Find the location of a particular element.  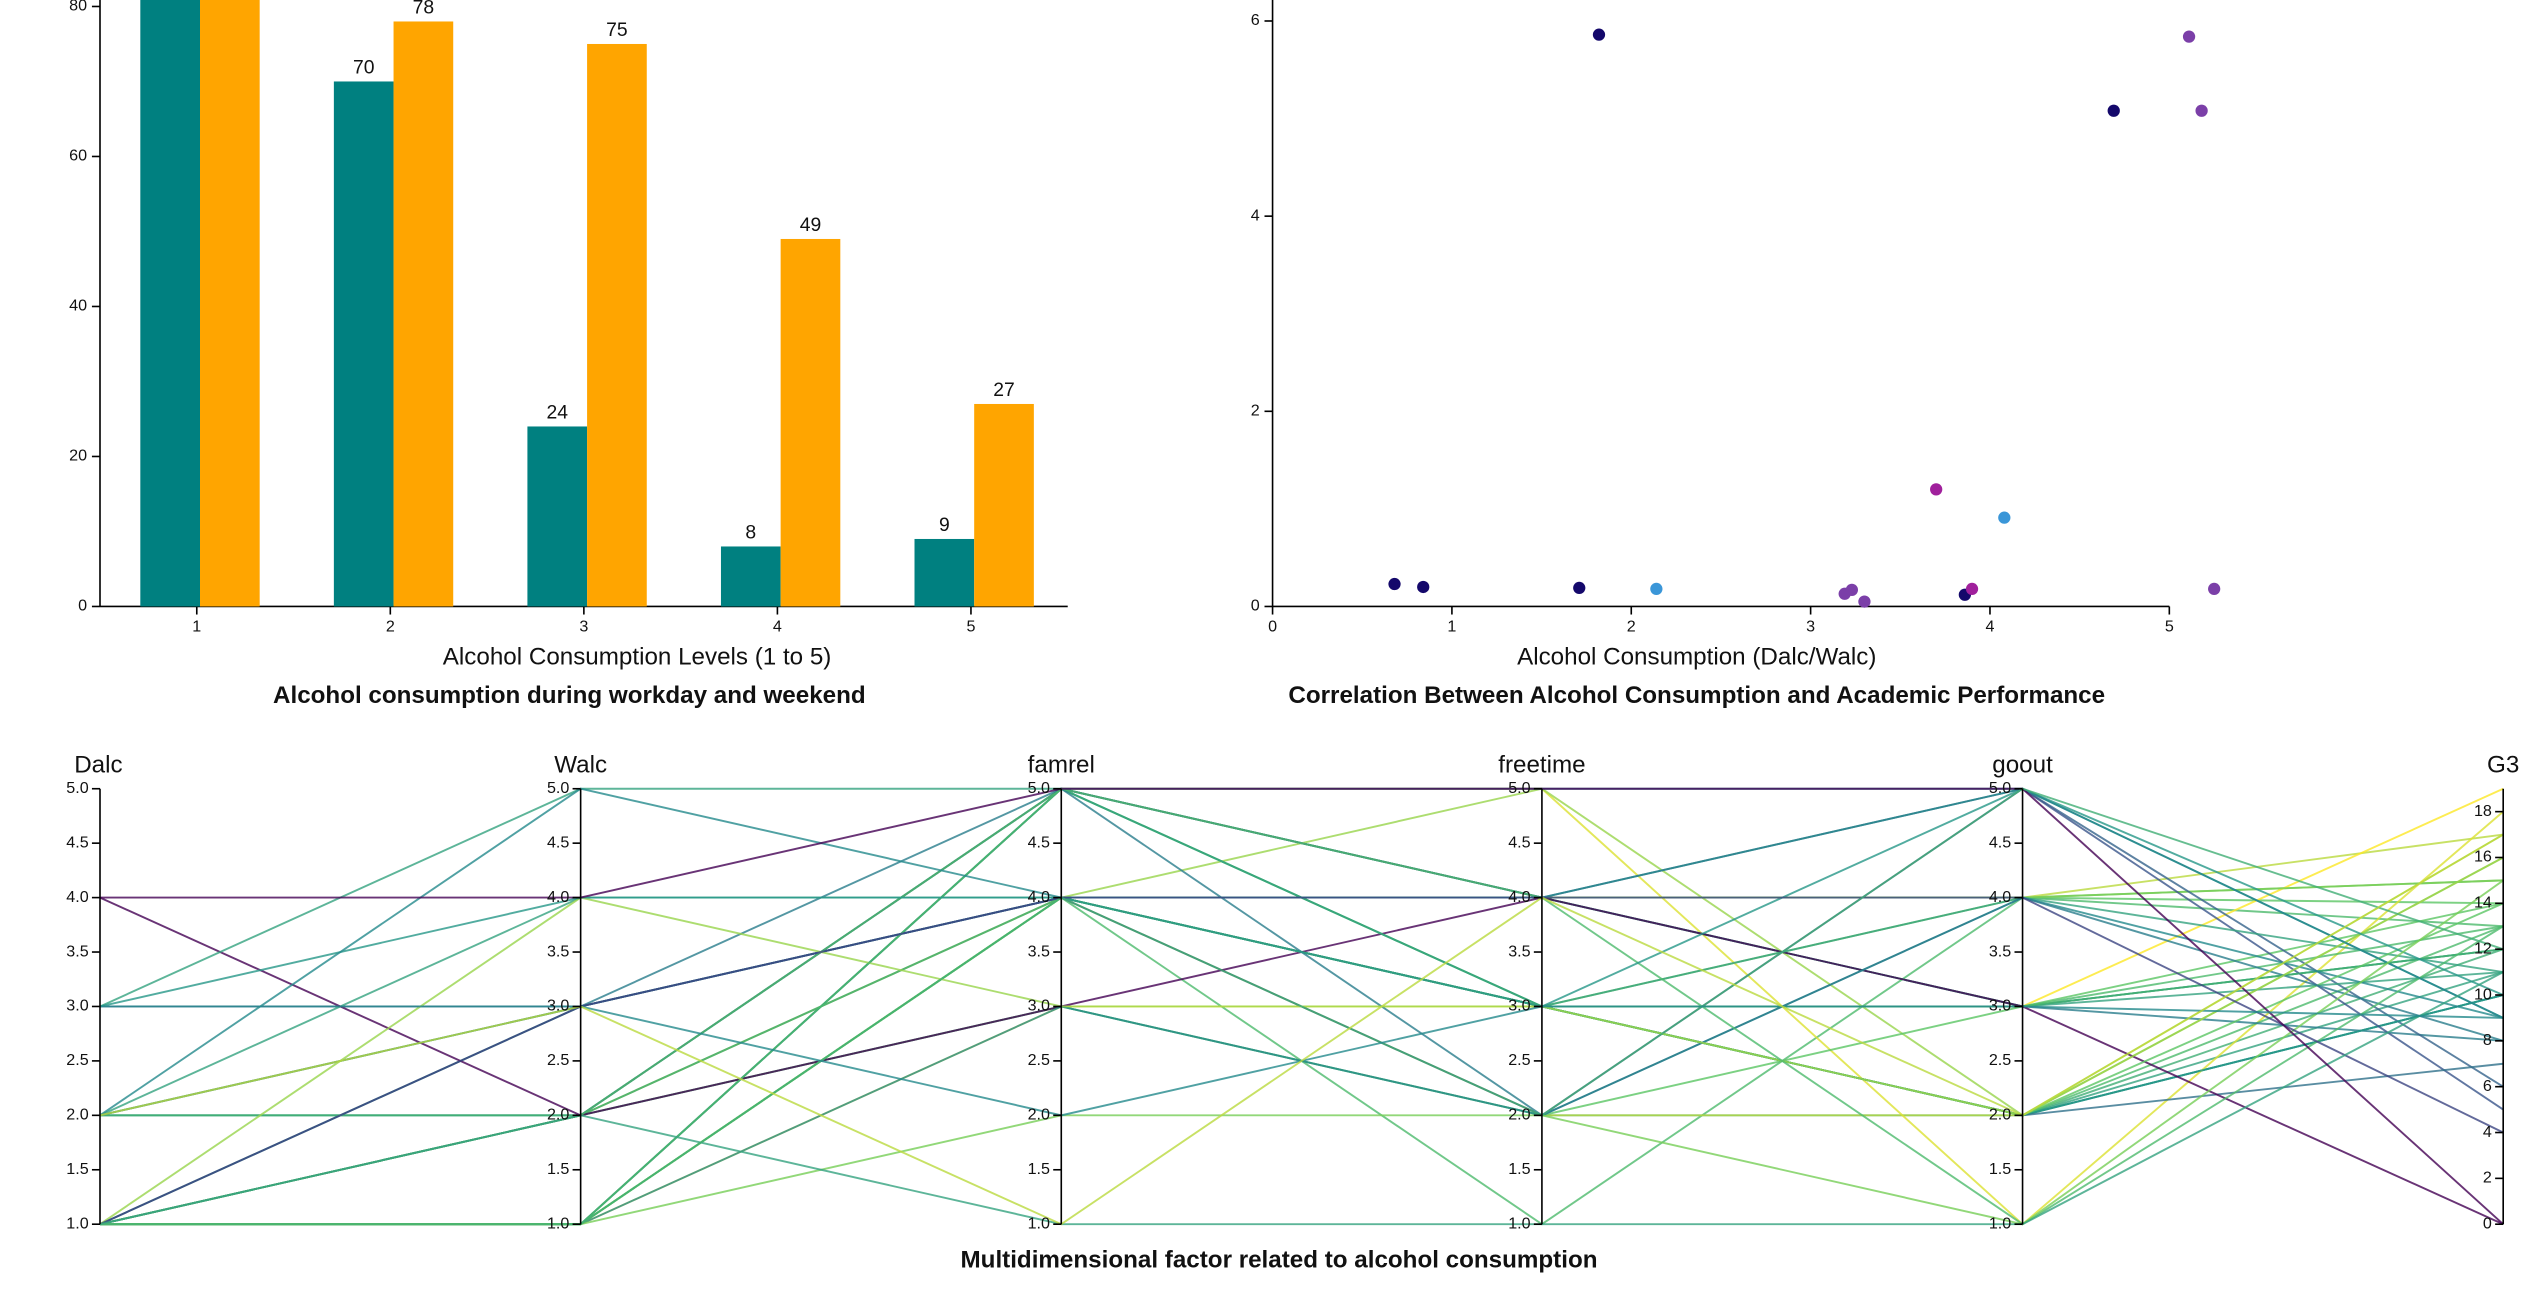

y-tick-label: 20 is located at coordinates (78, 456).